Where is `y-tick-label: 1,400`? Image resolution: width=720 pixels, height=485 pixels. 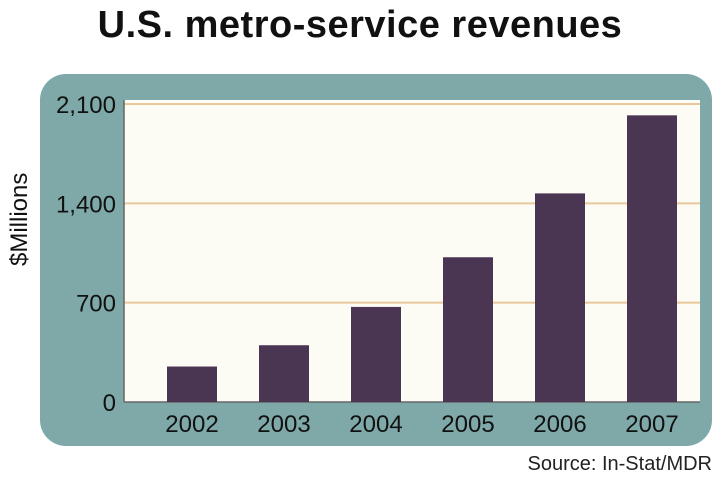
y-tick-label: 1,400 is located at coordinates (86, 204).